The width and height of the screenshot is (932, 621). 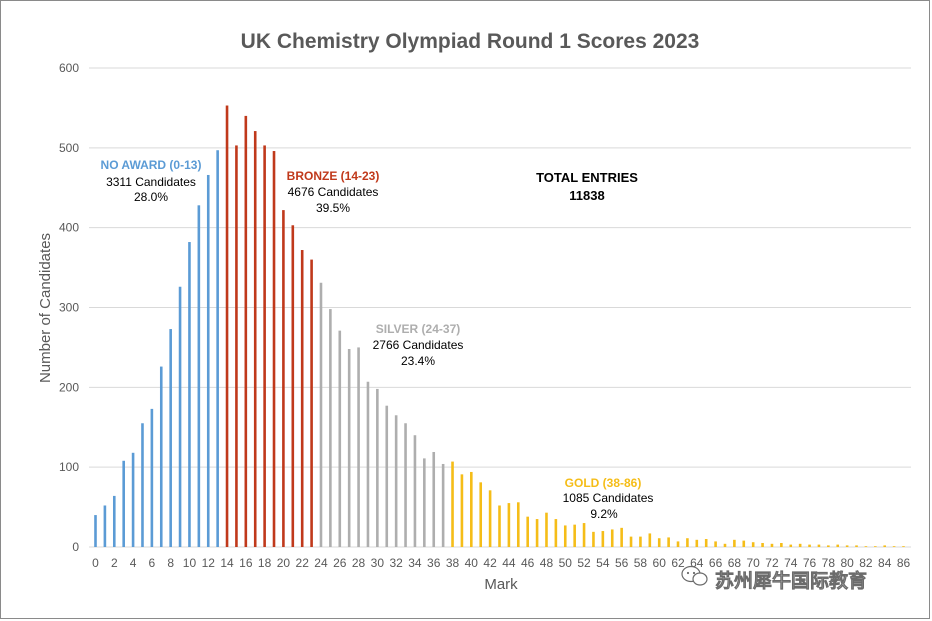 What do you see at coordinates (418, 329) in the screenshot?
I see `annotation-silver-title: SILVER (24-37)` at bounding box center [418, 329].